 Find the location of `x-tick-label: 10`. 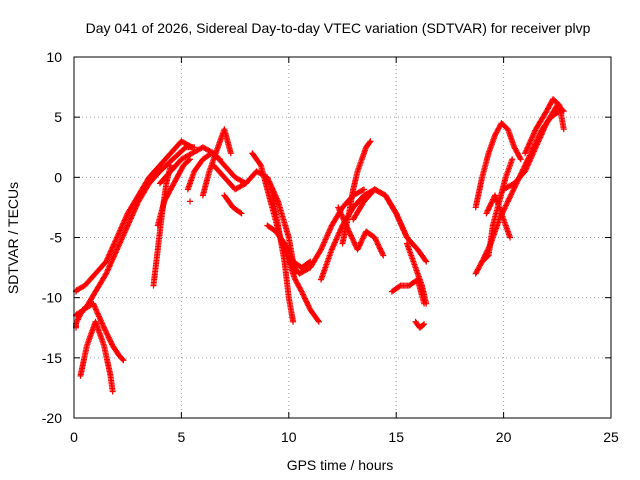

x-tick-label: 10 is located at coordinates (289, 437).